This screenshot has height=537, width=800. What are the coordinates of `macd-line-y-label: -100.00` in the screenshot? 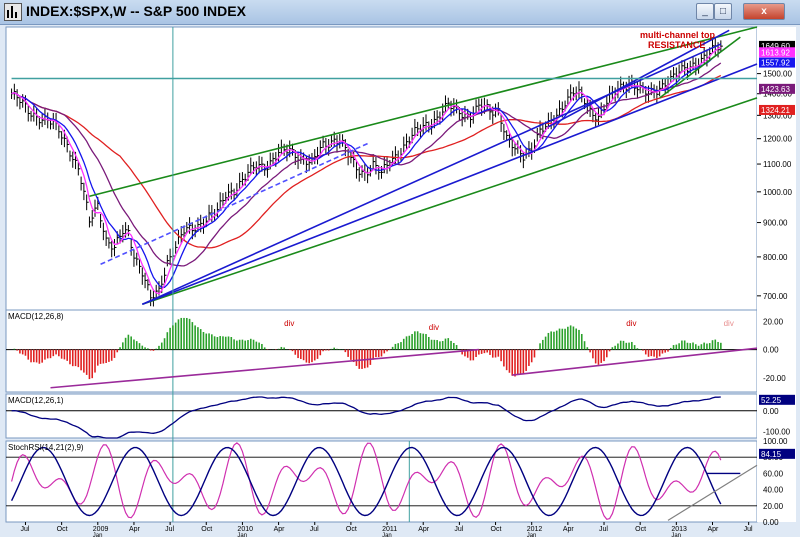 It's located at (777, 432).